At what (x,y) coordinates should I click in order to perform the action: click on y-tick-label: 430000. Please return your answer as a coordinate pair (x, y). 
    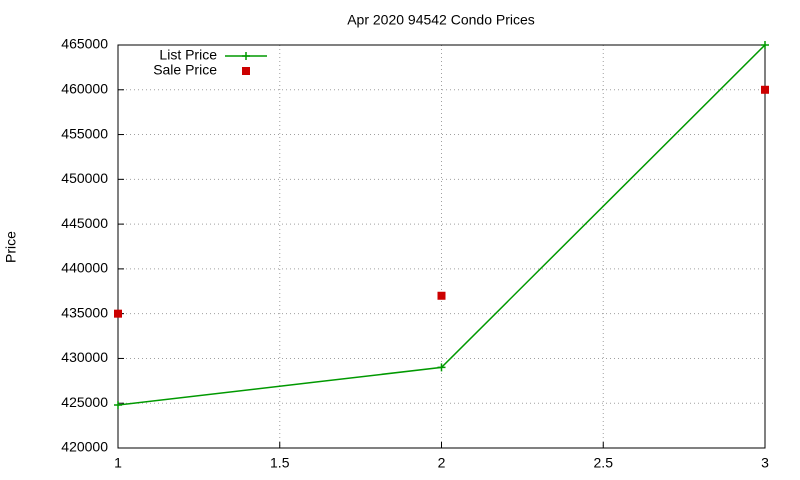
    Looking at the image, I should click on (84, 357).